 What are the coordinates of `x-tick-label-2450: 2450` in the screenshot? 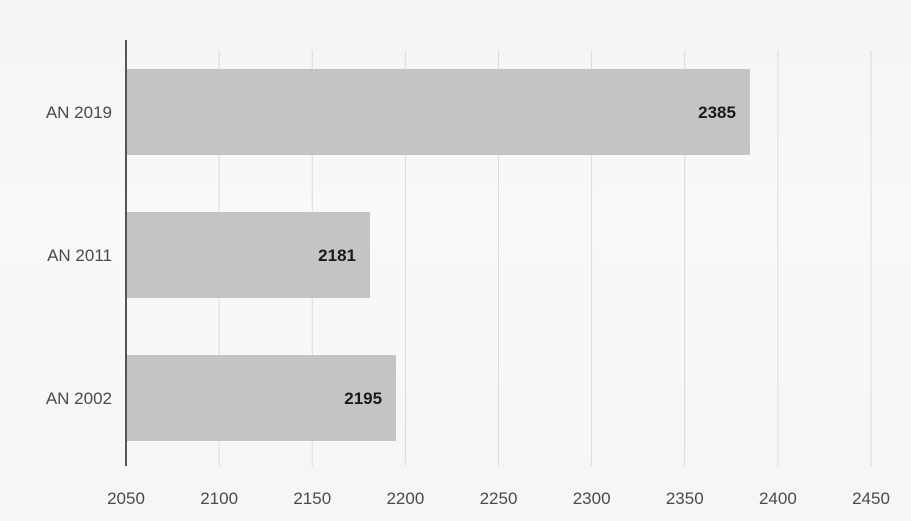 It's located at (871, 498).